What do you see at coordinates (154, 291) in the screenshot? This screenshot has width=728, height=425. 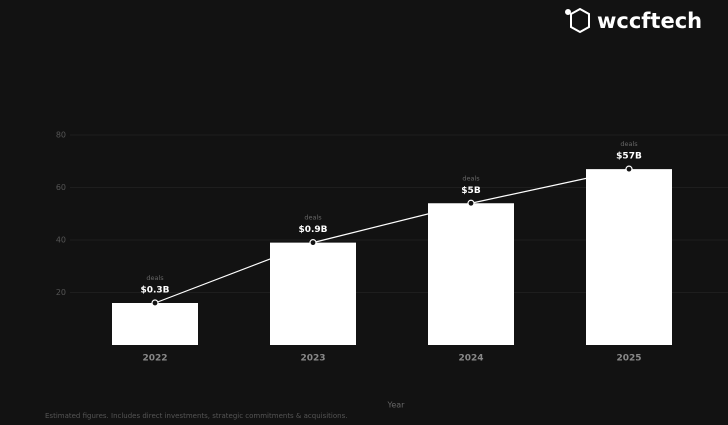 I see `value-label: $0.3B` at bounding box center [154, 291].